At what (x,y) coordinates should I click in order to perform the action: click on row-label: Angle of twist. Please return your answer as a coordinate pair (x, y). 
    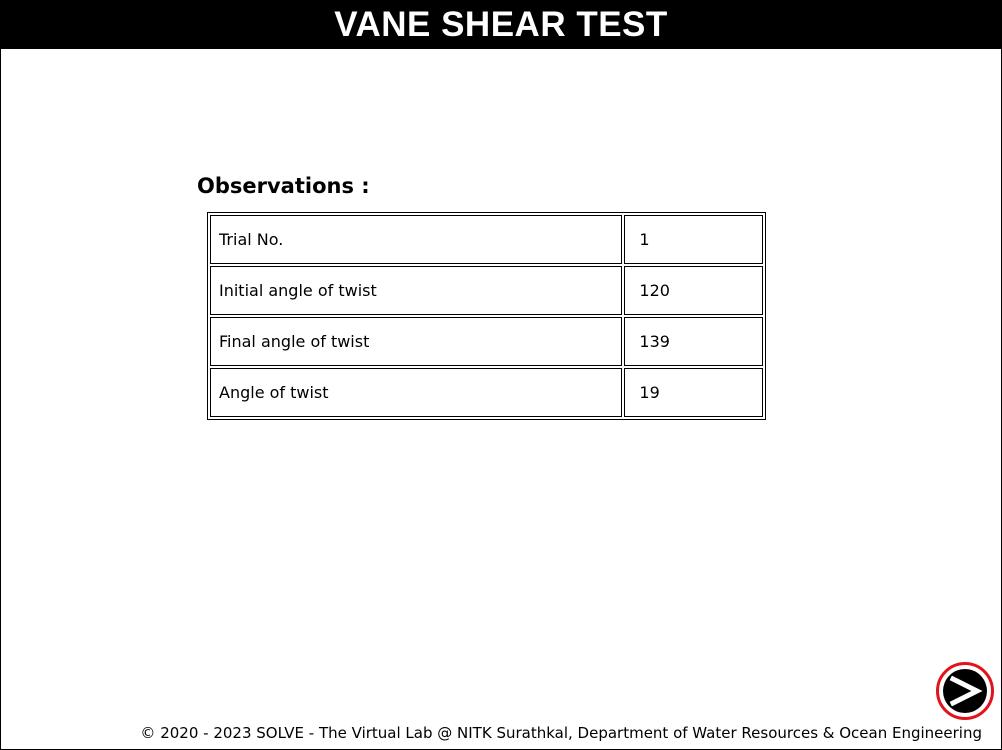
    Looking at the image, I should click on (416, 392).